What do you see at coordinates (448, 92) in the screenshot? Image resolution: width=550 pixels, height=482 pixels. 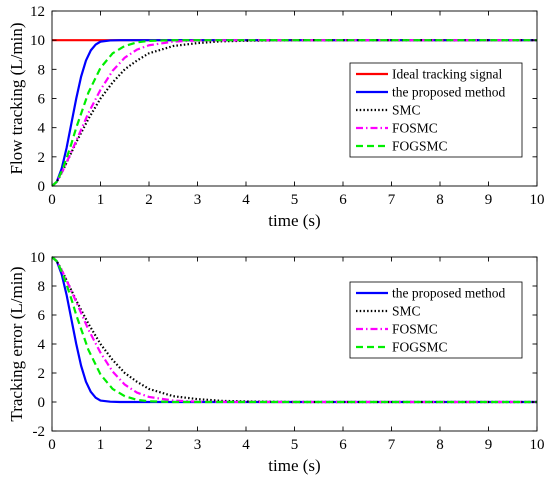 I see `legend-label-2: the proposed method` at bounding box center [448, 92].